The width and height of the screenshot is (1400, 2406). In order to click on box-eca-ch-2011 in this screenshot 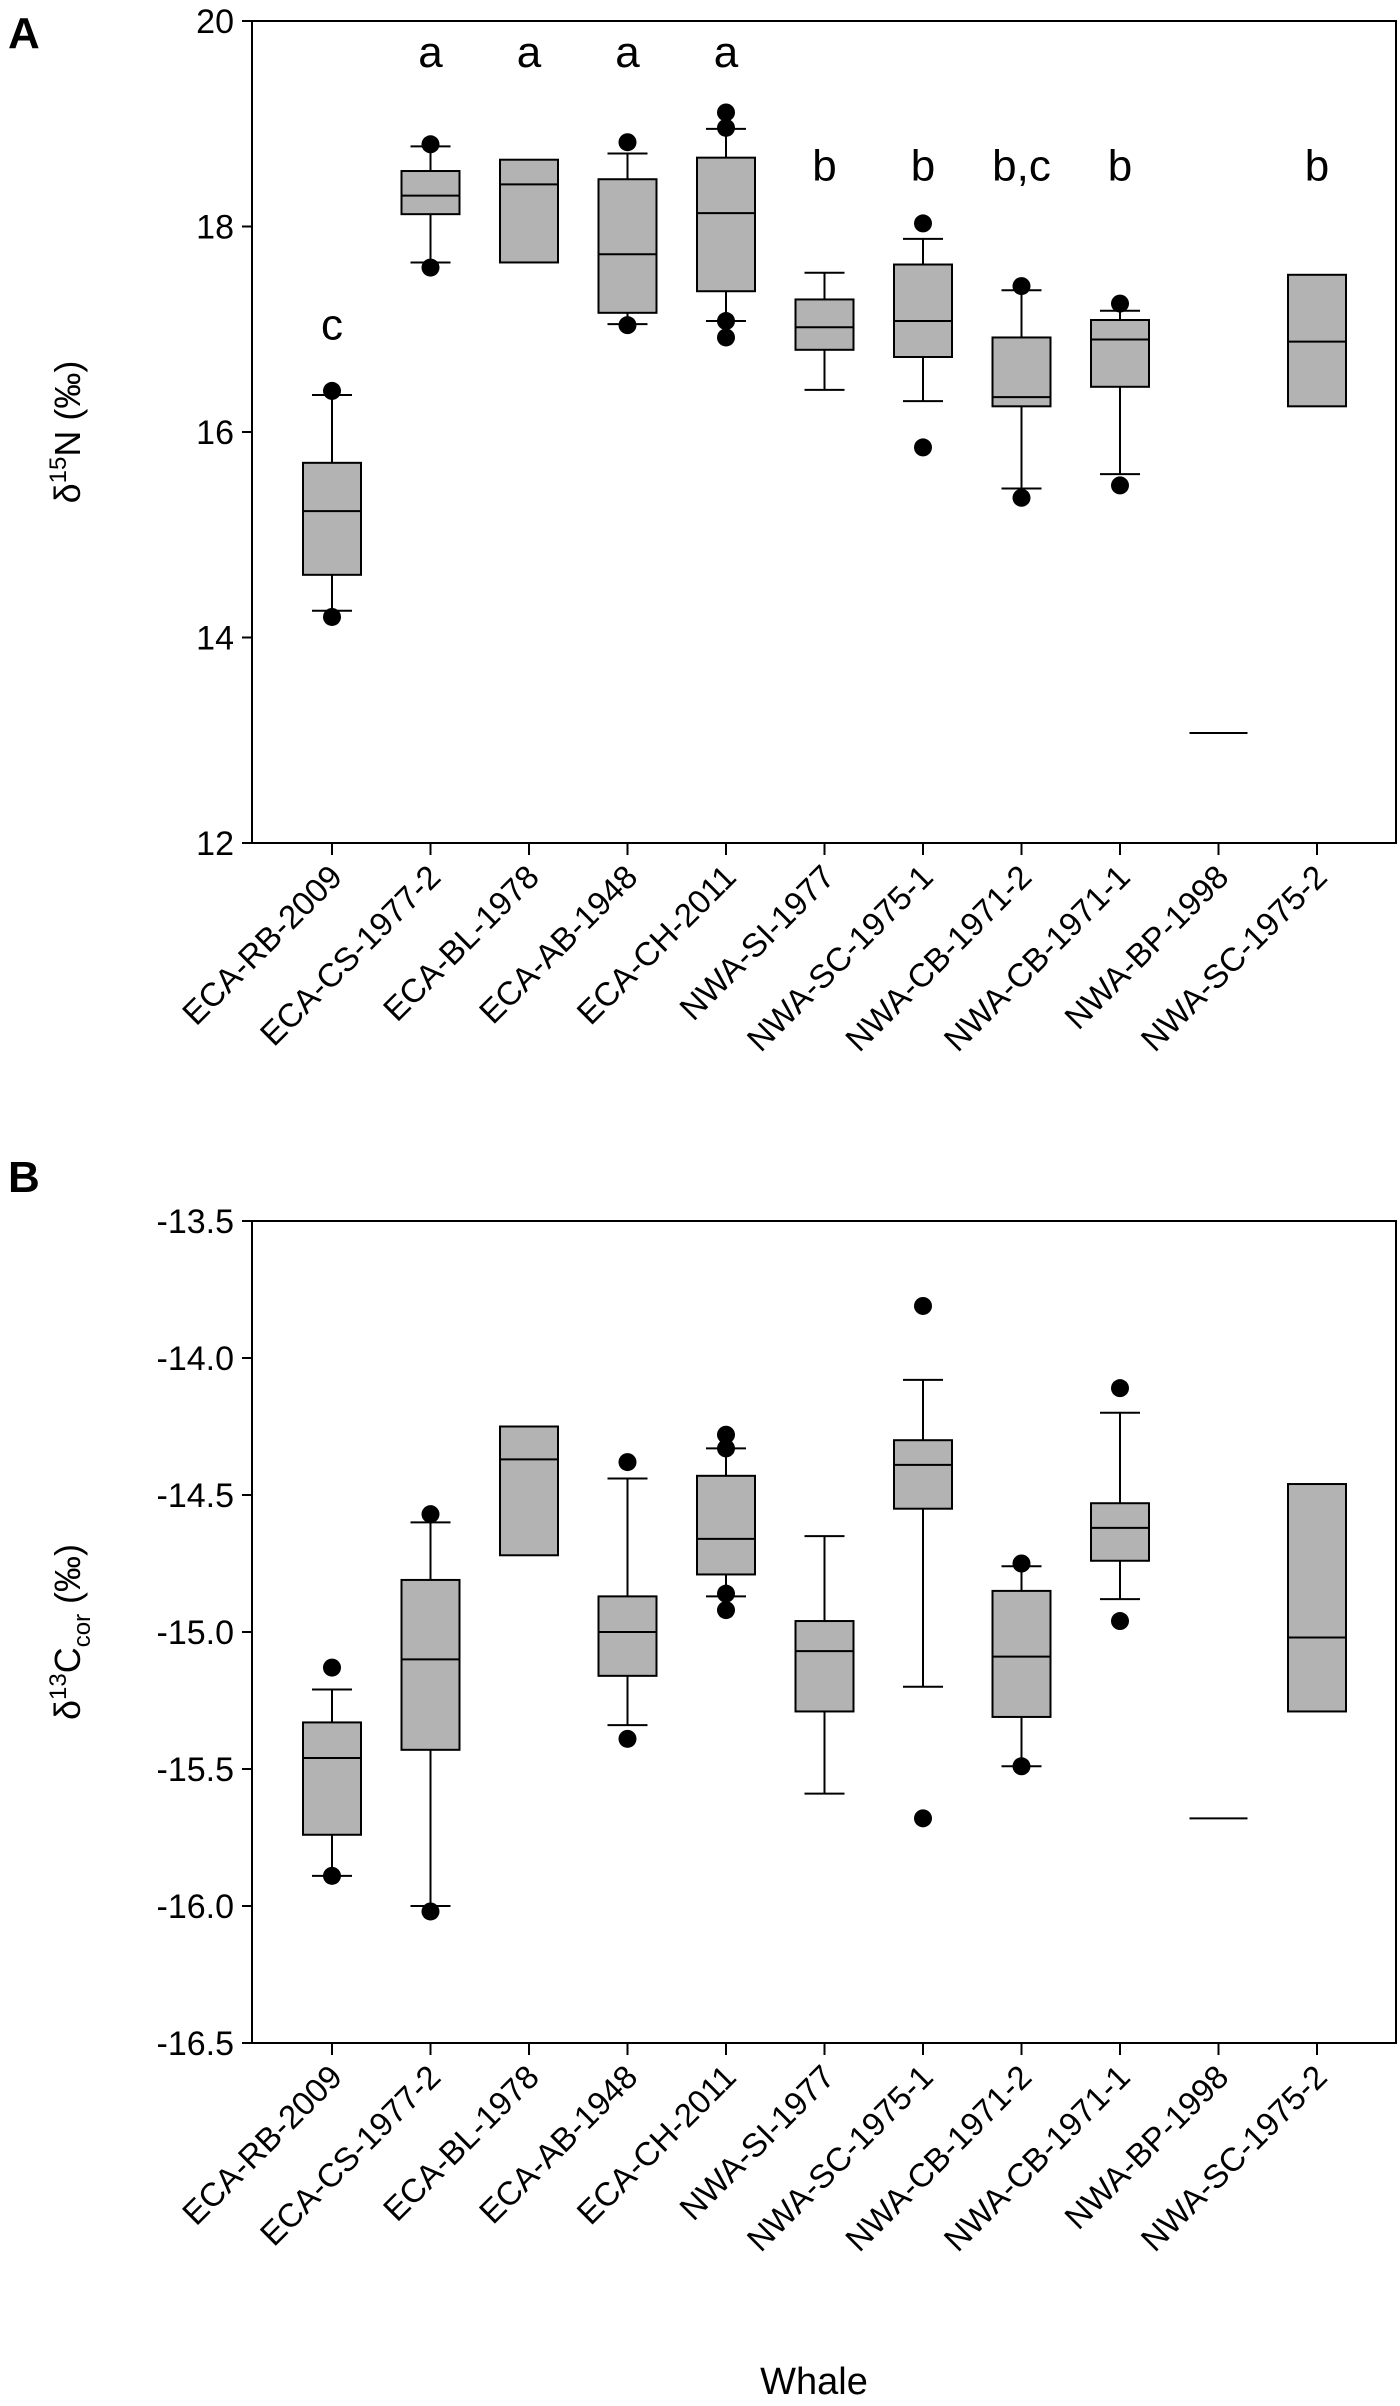, I will do `click(726, 1522)`.